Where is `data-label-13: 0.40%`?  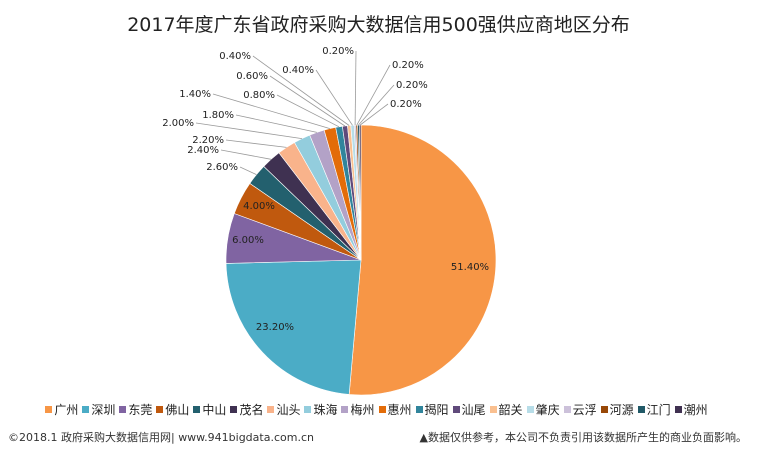 data-label-13: 0.40% is located at coordinates (235, 56).